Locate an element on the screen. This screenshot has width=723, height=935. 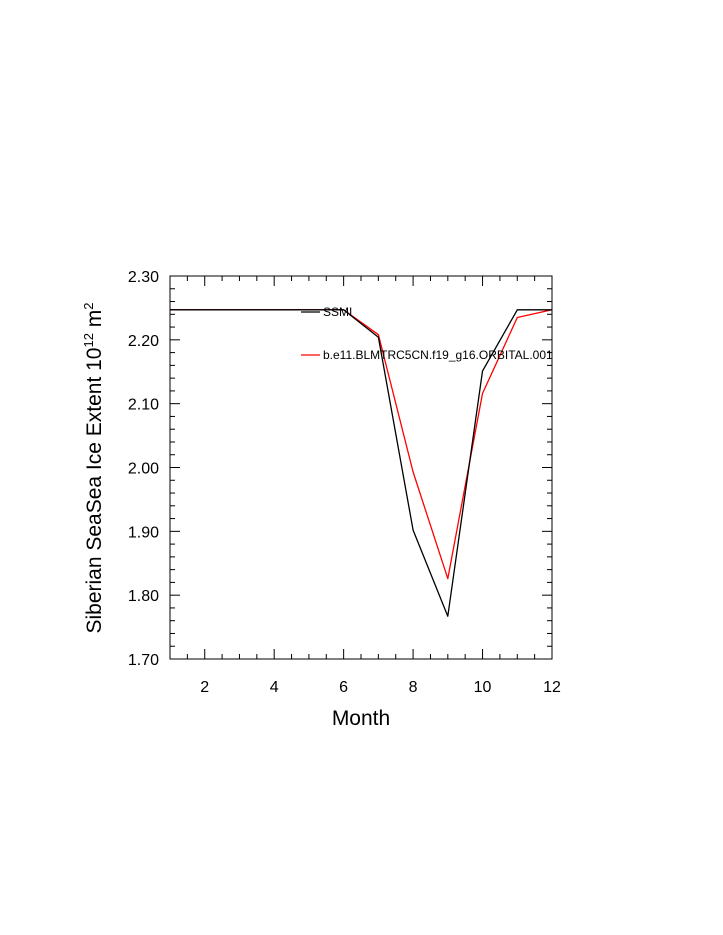
y-tick-label: 1.70 is located at coordinates (143, 660).